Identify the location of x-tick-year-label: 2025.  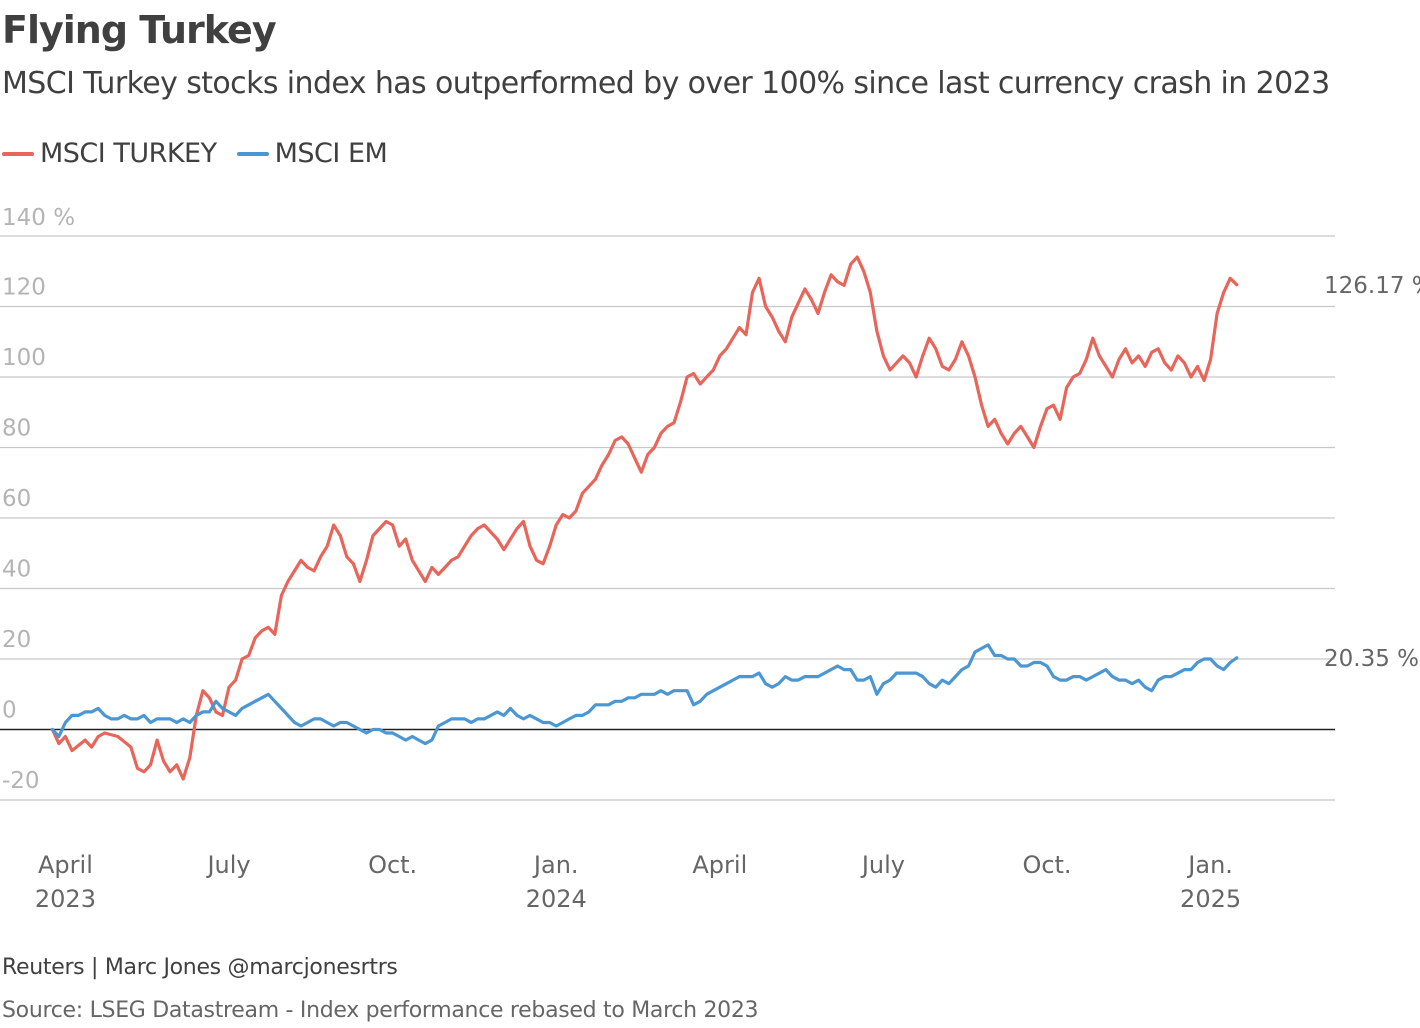
(1210, 899).